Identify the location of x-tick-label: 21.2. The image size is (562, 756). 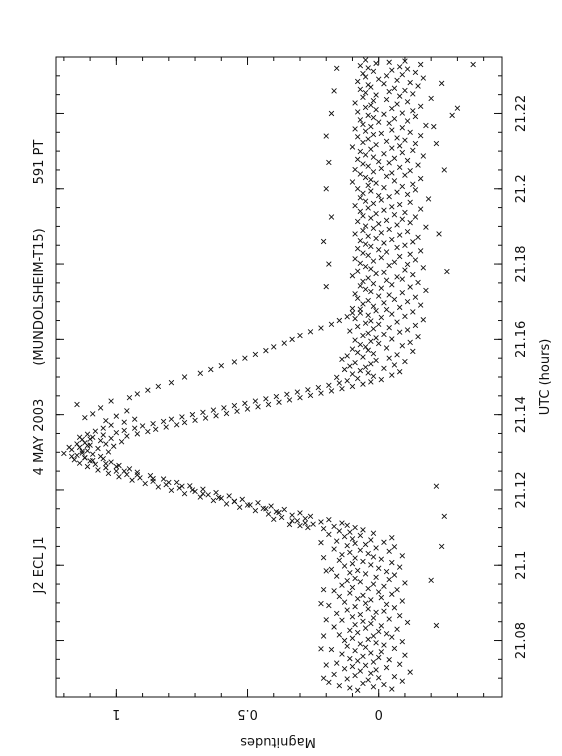
(521, 188).